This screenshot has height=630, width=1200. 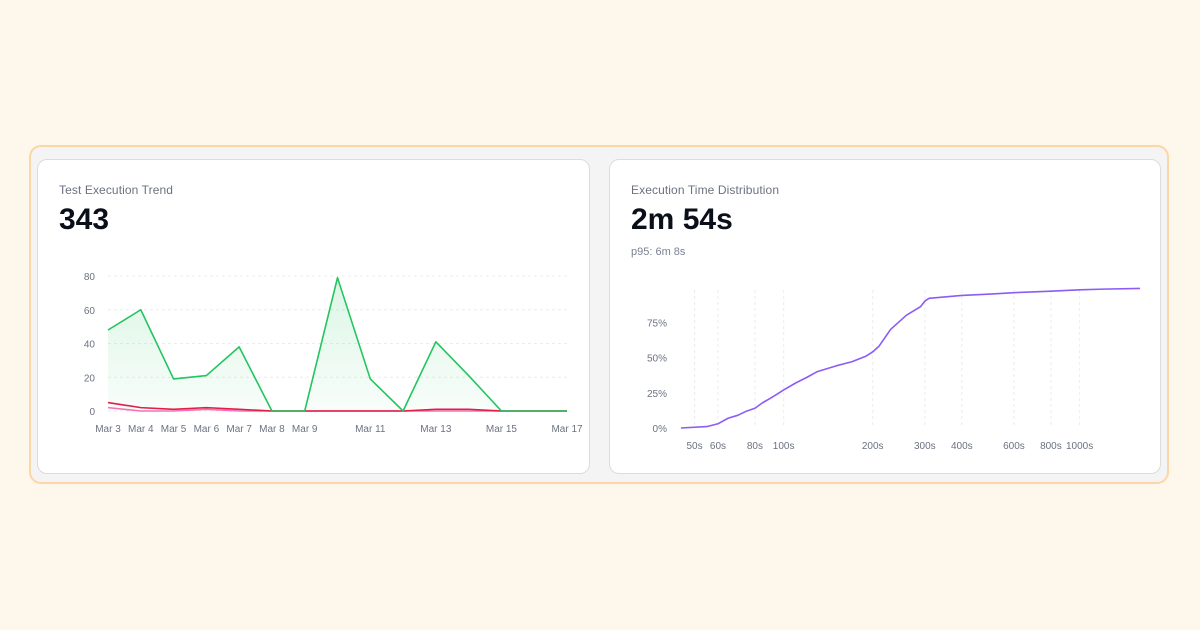 I want to click on x-tick-label: 50s, so click(x=694, y=446).